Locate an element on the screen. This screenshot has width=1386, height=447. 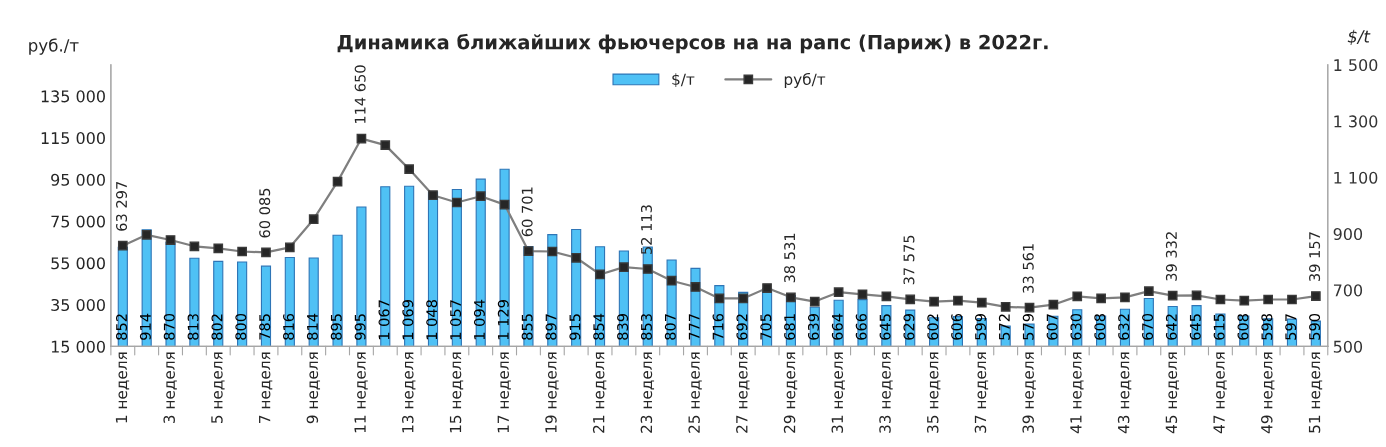
x-tick-label: 23 неделя is located at coordinates (647, 392).